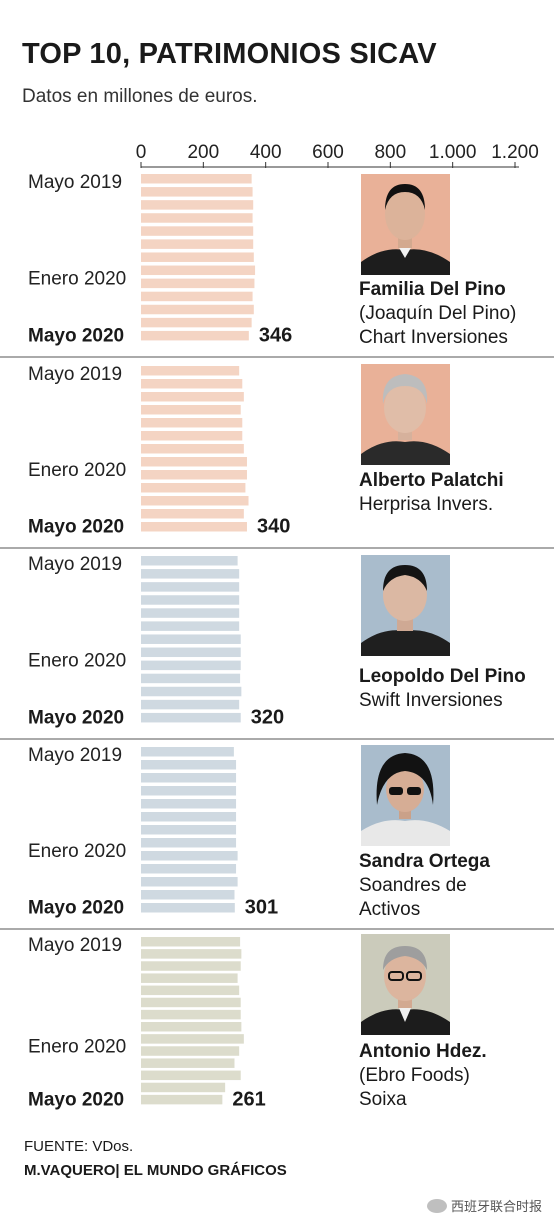 The width and height of the screenshot is (554, 1228). I want to click on person-name: Alberto Palatchi, so click(431, 480).